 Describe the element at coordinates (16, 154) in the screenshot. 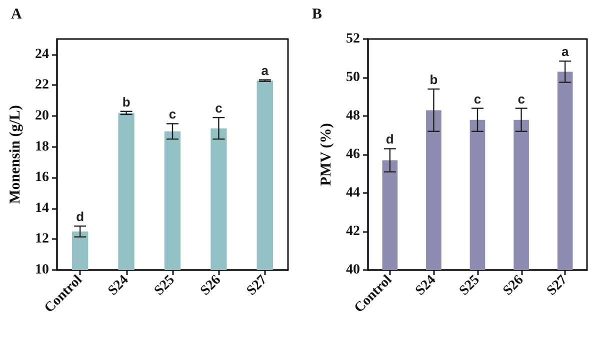

I see `y-axis-title: Monensin (g/L)` at that location.